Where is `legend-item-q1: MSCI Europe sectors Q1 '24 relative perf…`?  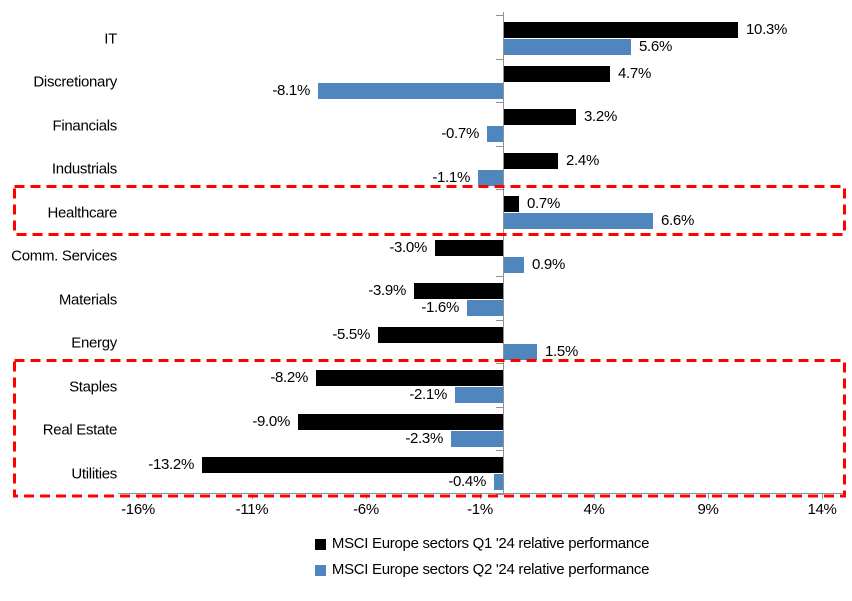 legend-item-q1: MSCI Europe sectors Q1 '24 relative perf… is located at coordinates (482, 544).